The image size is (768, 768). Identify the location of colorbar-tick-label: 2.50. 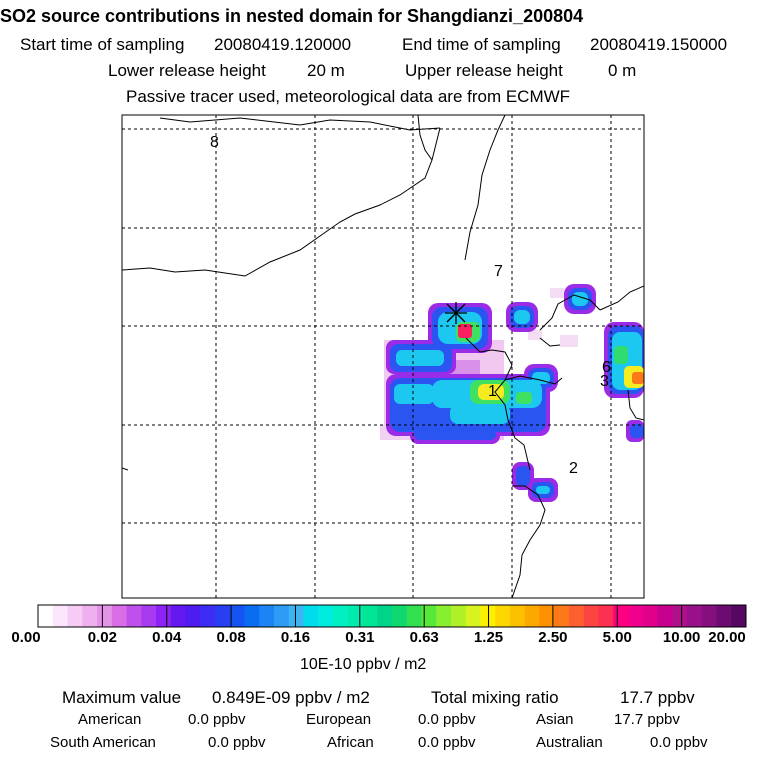
(553, 637).